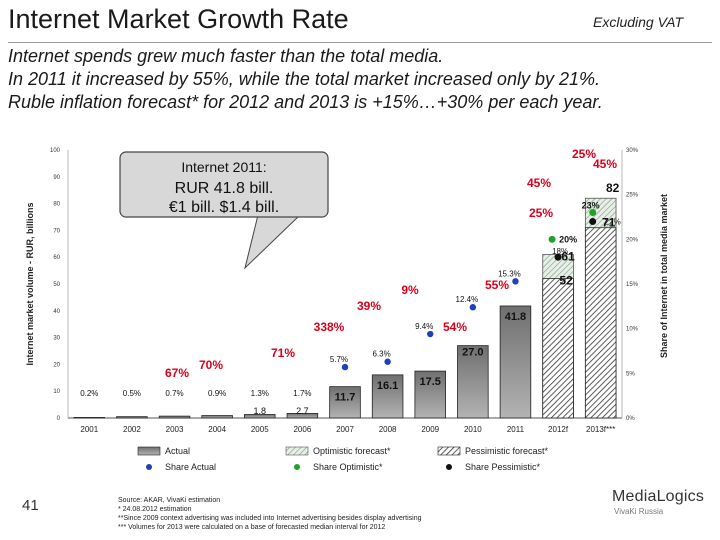 The image size is (720, 540). Describe the element at coordinates (190, 467) in the screenshot. I see `legend-label: Share Actual` at that location.